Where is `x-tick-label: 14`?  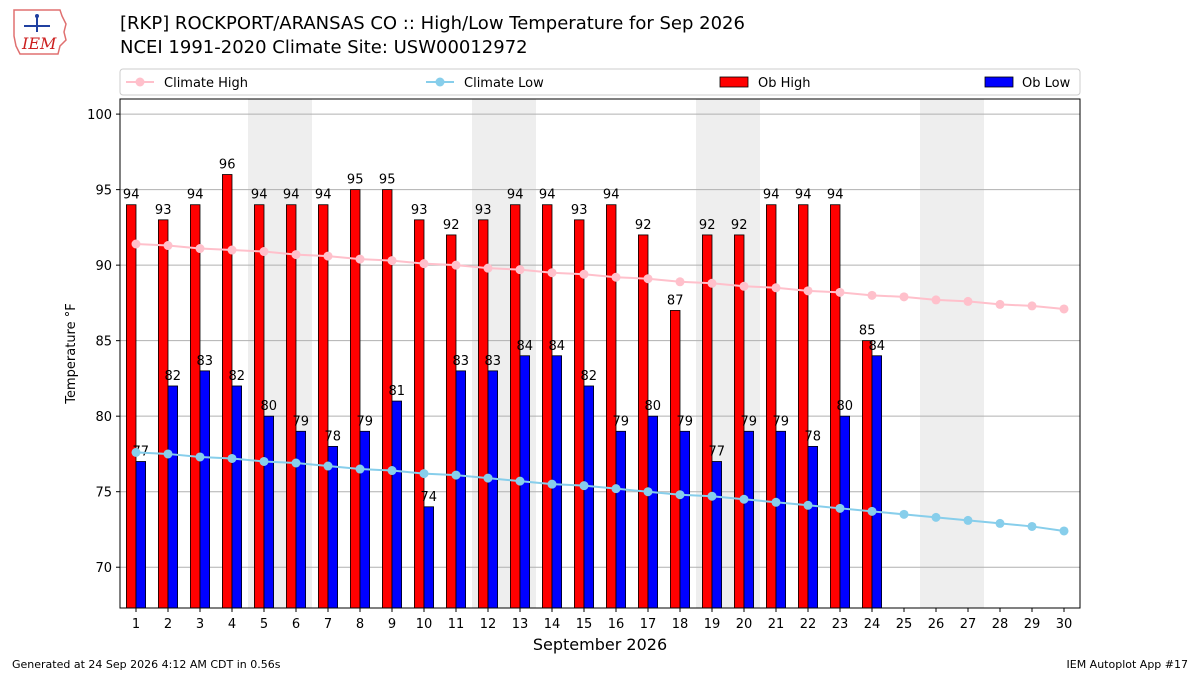 x-tick-label: 14 is located at coordinates (552, 624).